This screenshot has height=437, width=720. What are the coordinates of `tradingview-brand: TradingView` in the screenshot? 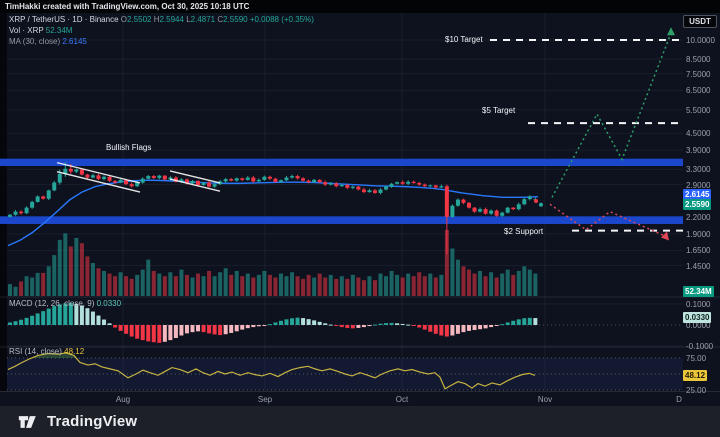 It's located at (77, 421).